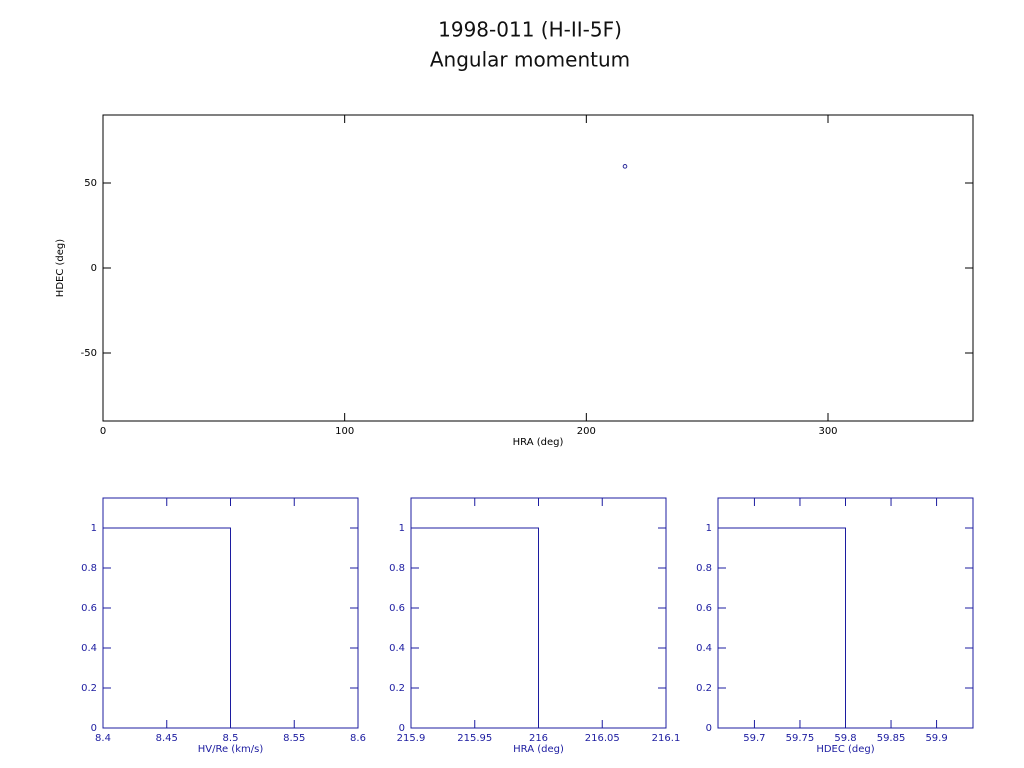  What do you see at coordinates (103, 431) in the screenshot?
I see `x-tick-label: 0` at bounding box center [103, 431].